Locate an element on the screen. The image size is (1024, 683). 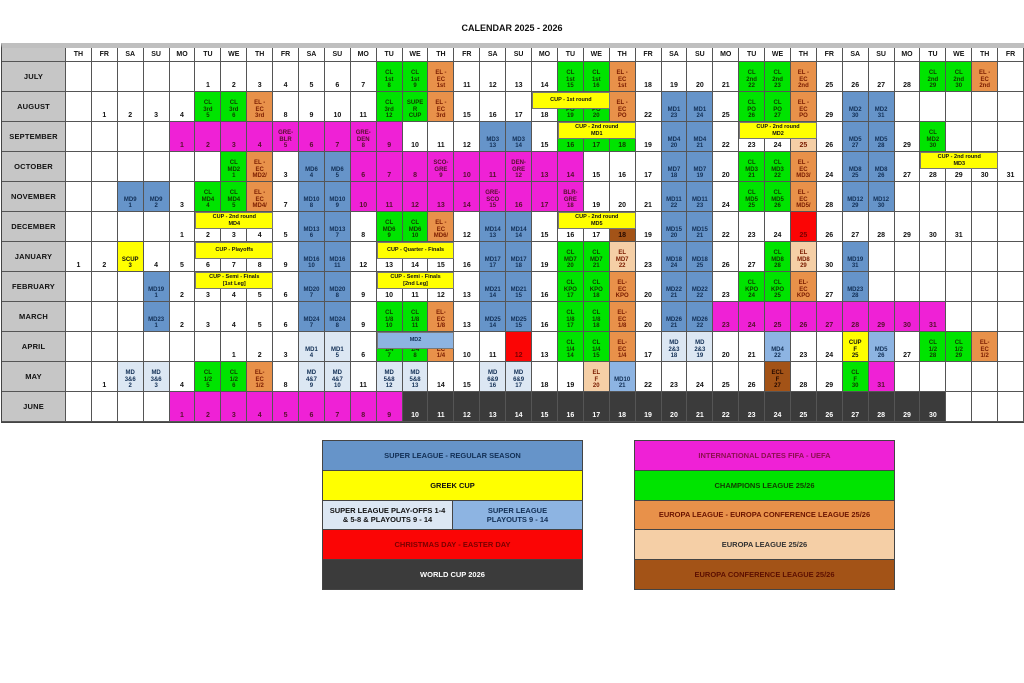
legend-row: CHAMPIONS LEAGUE 25/26 is located at coordinates (764, 485).